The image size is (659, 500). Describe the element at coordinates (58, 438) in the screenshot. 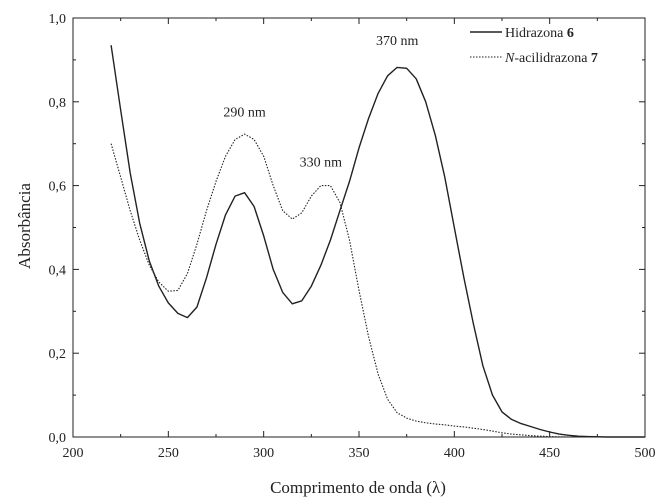

I see `y-tick-label: 0,0` at that location.